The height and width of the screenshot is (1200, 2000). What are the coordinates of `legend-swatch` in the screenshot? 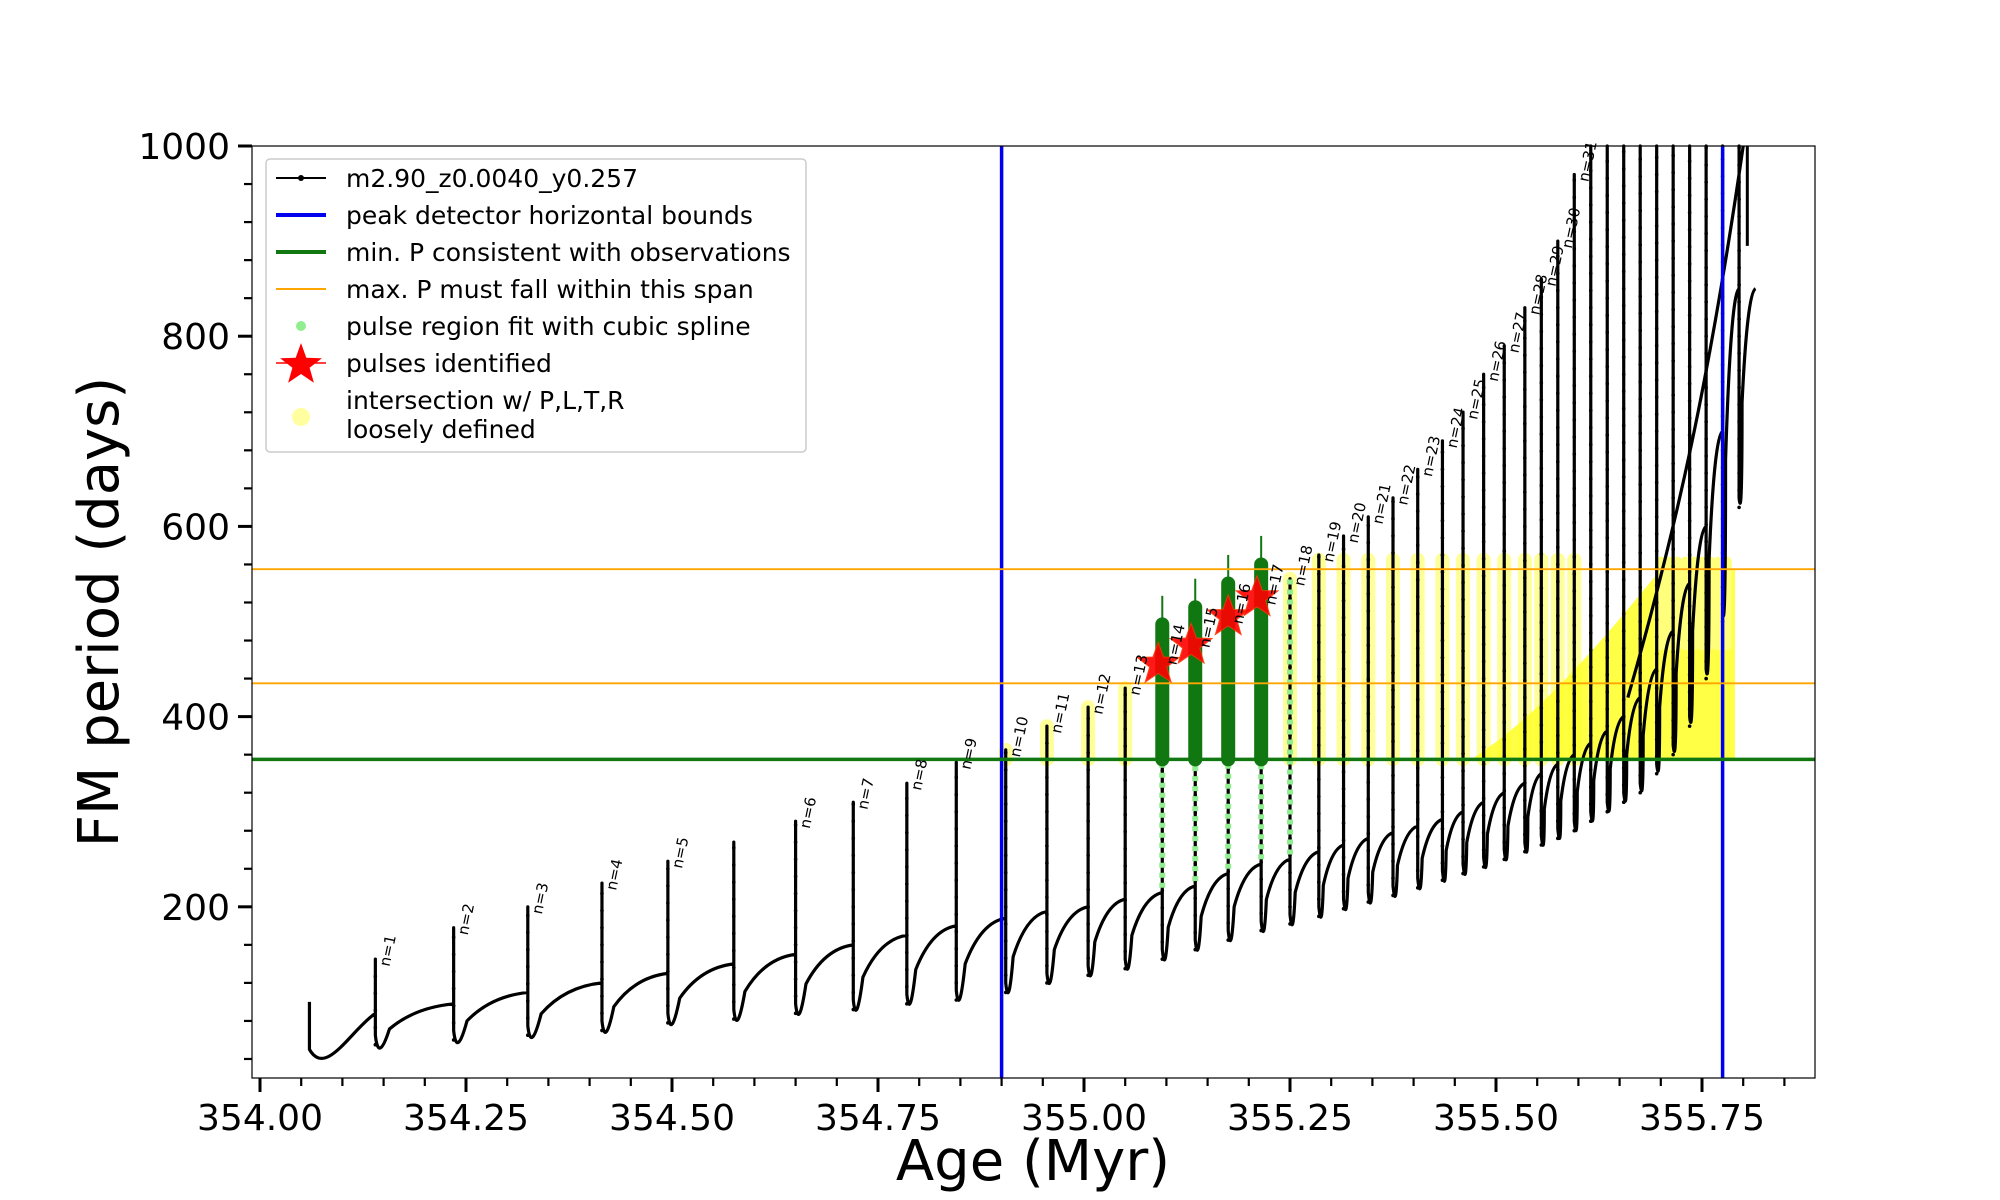 It's located at (301, 178).